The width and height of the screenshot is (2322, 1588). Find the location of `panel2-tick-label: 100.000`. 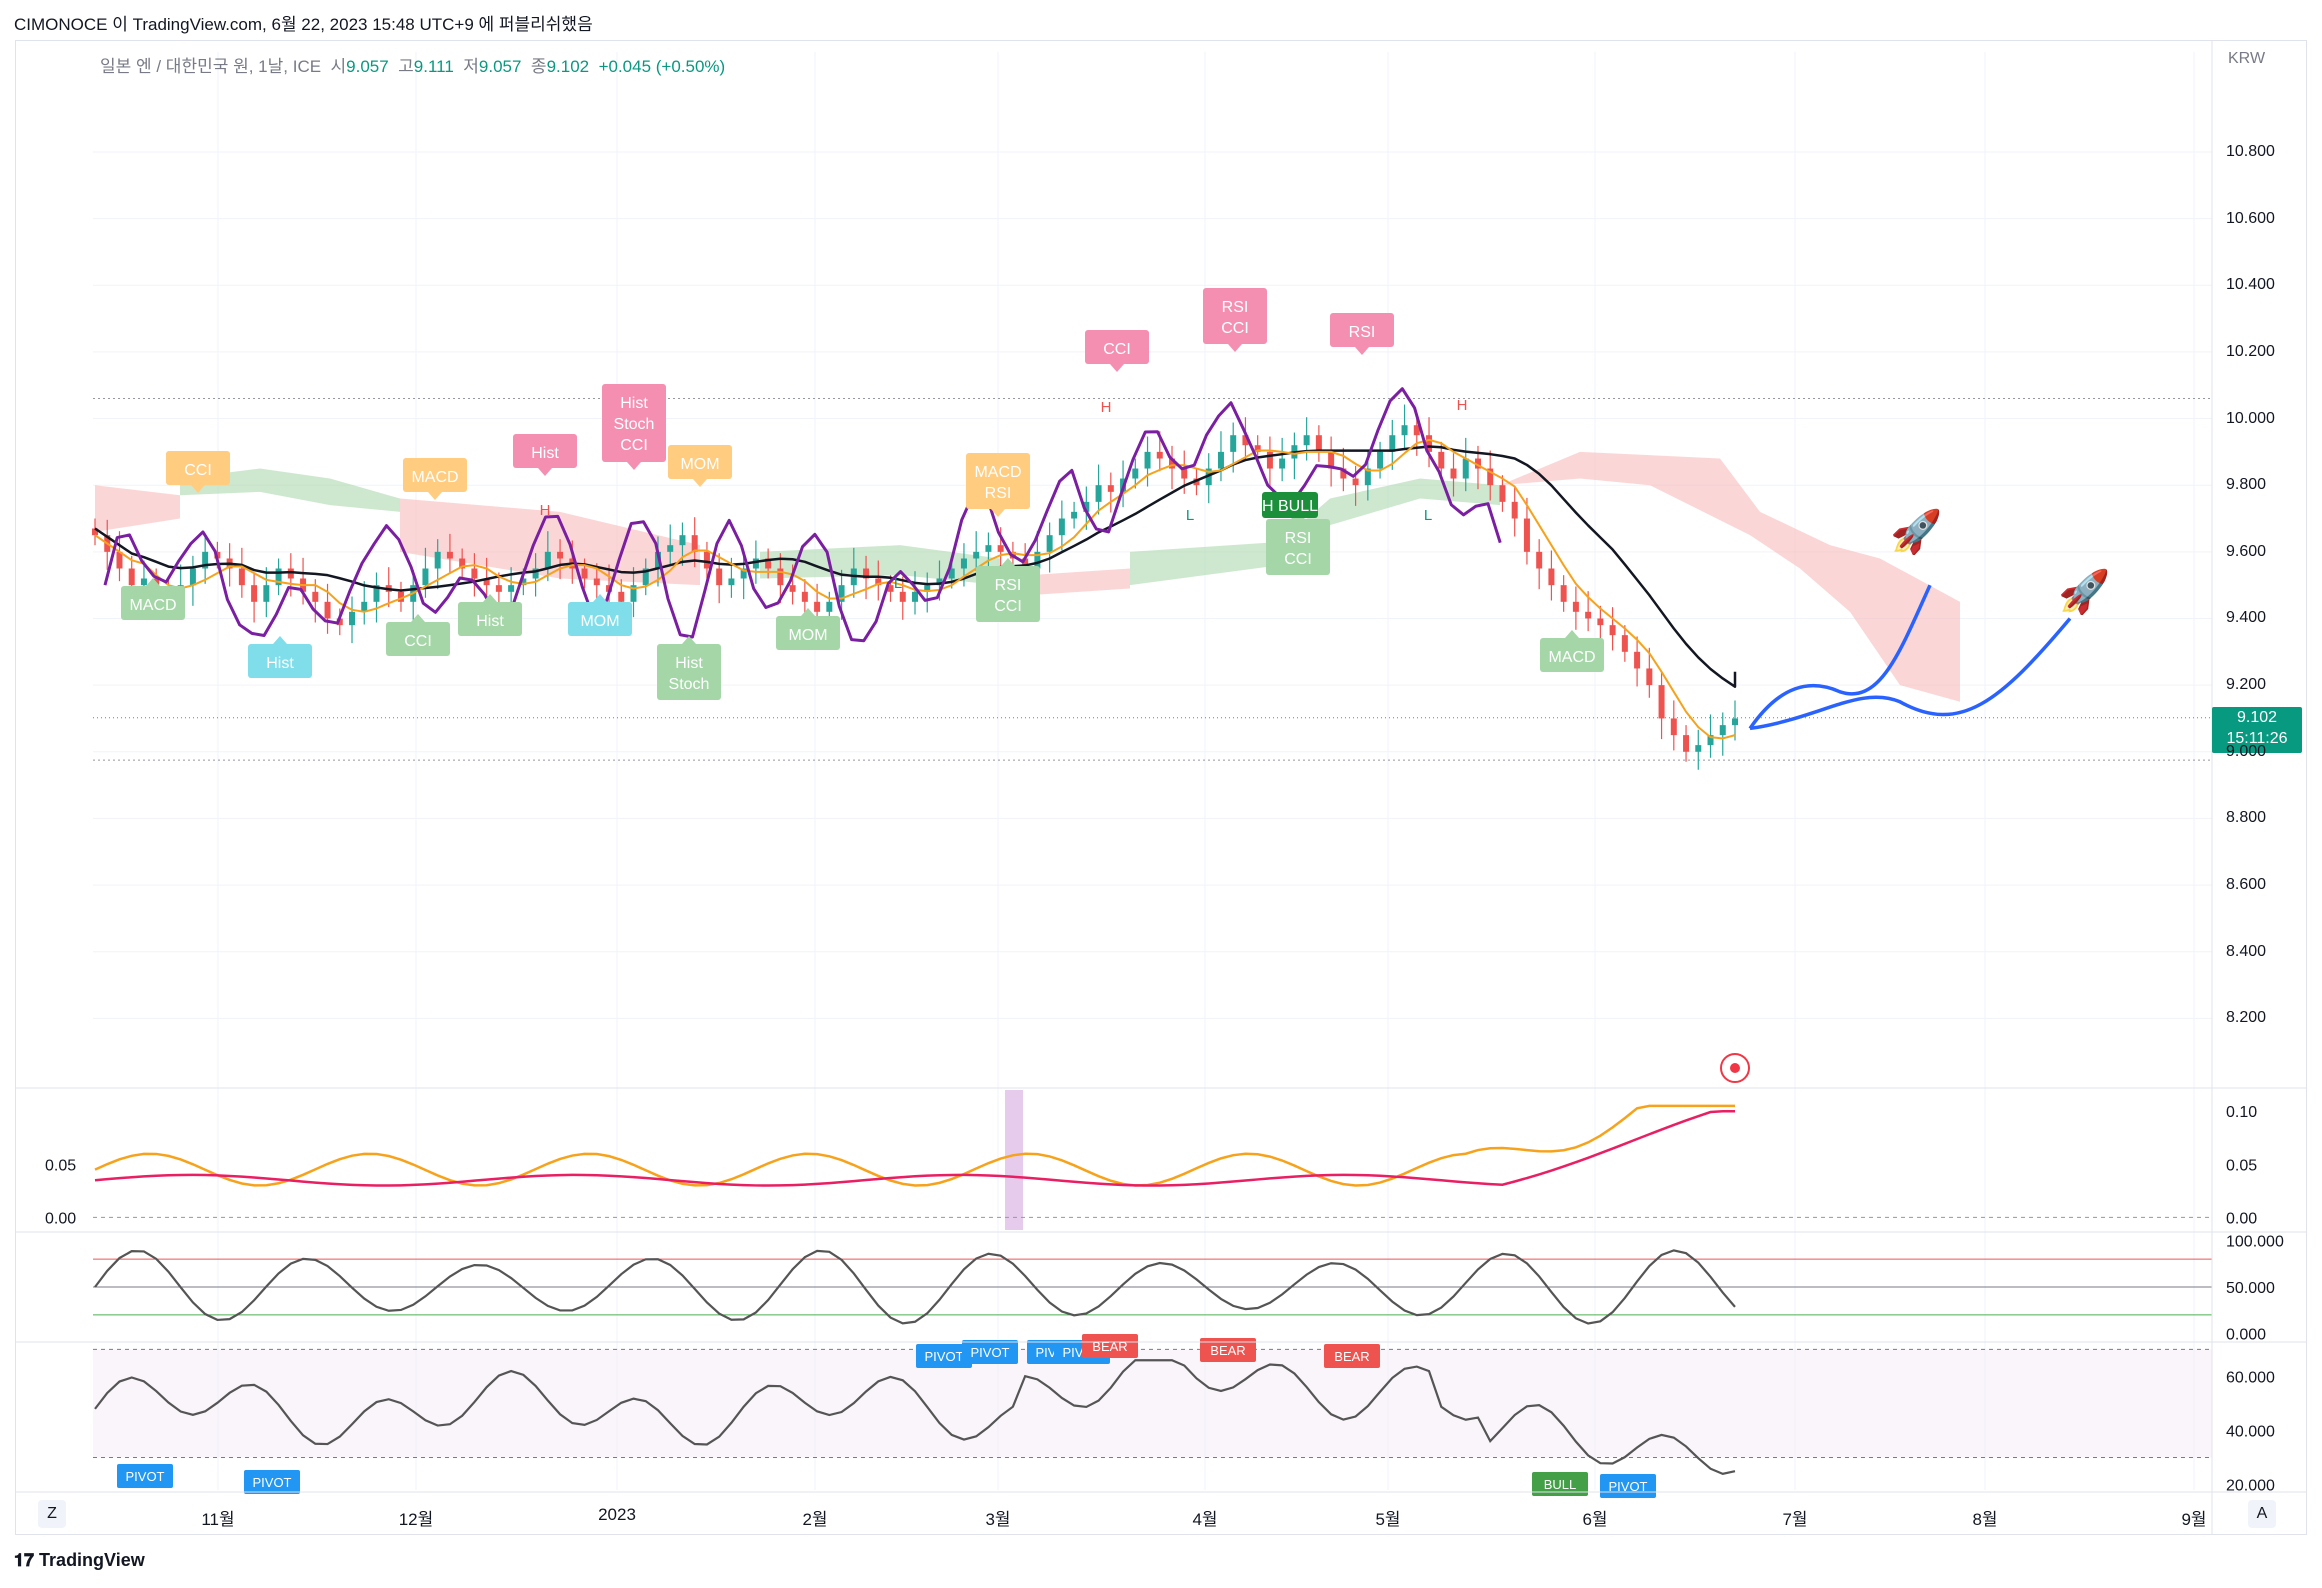

panel2-tick-label: 100.000 is located at coordinates (2255, 1242).